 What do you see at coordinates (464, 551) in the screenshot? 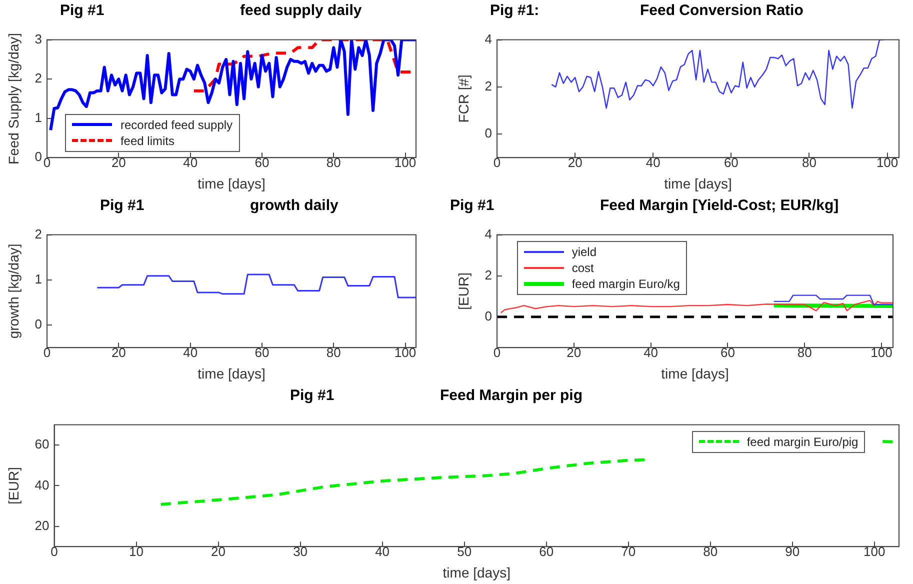
I see `x-tick-label: 50` at bounding box center [464, 551].